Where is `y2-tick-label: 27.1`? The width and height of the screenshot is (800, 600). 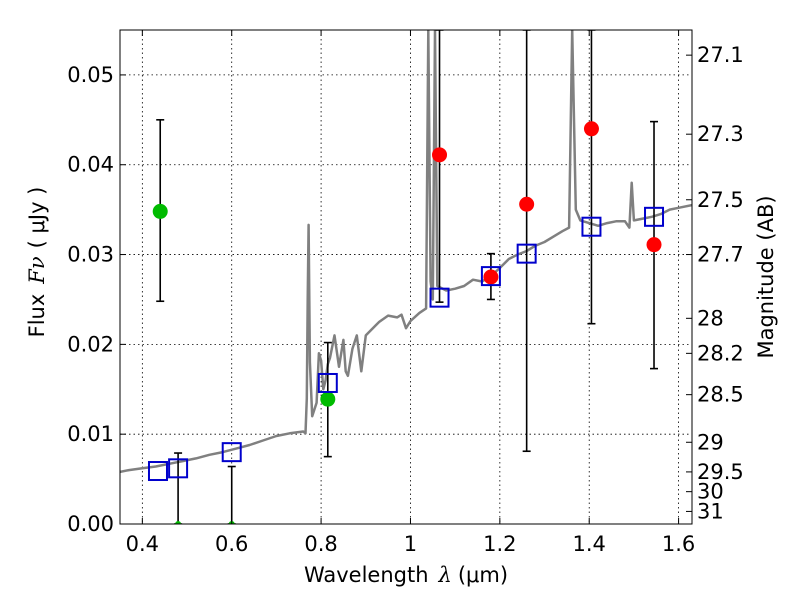
y2-tick-label: 27.1 is located at coordinates (720, 55).